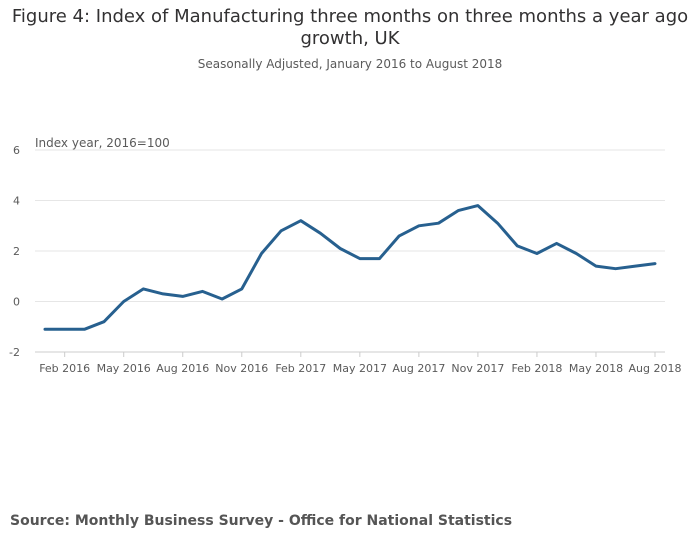  What do you see at coordinates (655, 368) in the screenshot?
I see `x-tick-label: Aug 2018` at bounding box center [655, 368].